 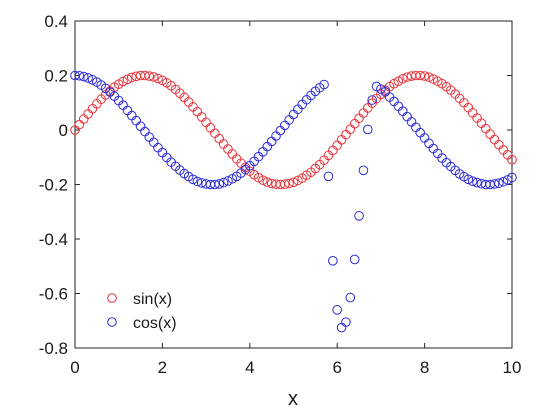 What do you see at coordinates (336, 367) in the screenshot?
I see `x-tick-label: 6` at bounding box center [336, 367].